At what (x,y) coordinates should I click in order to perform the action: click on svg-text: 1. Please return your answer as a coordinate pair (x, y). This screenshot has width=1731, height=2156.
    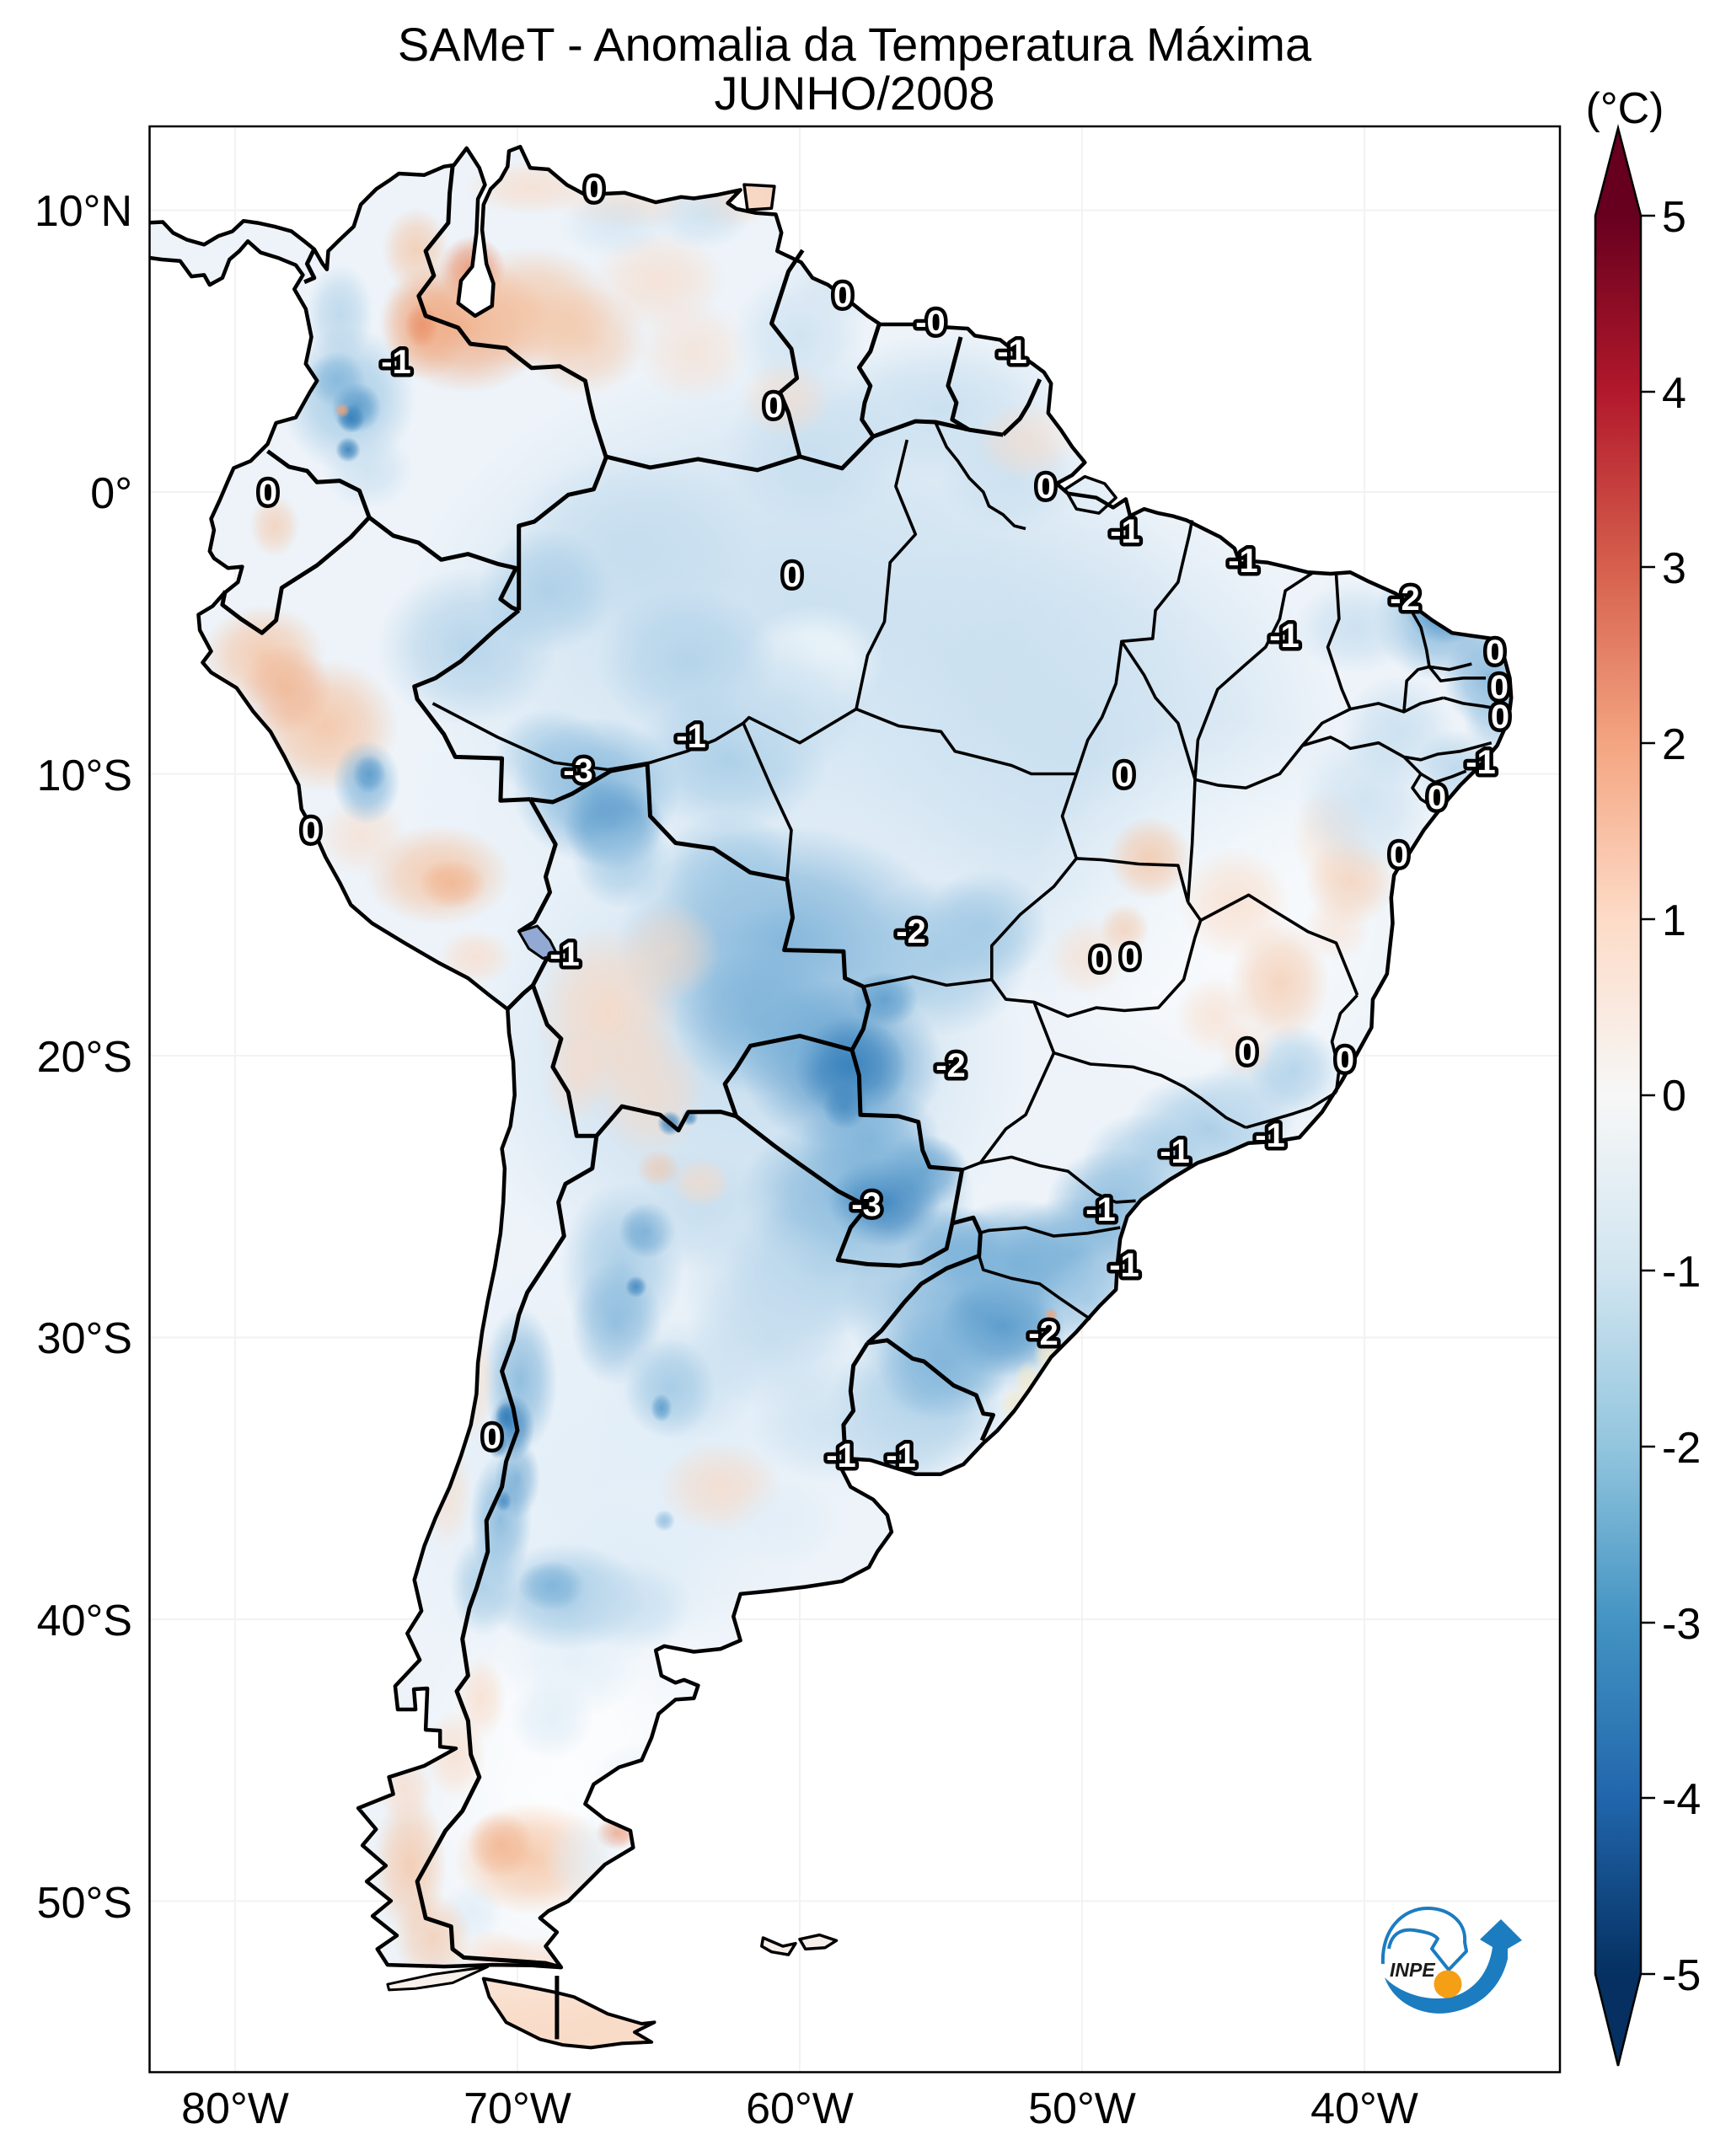
    Looking at the image, I should click on (1674, 920).